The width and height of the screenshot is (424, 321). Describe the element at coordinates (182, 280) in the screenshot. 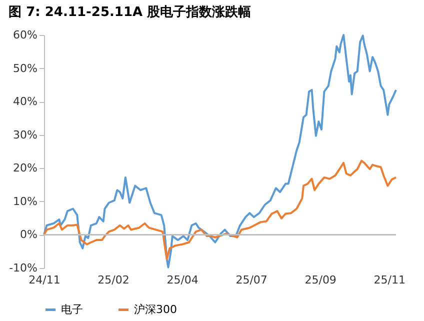

I see `x-tick-label: 25/04` at that location.